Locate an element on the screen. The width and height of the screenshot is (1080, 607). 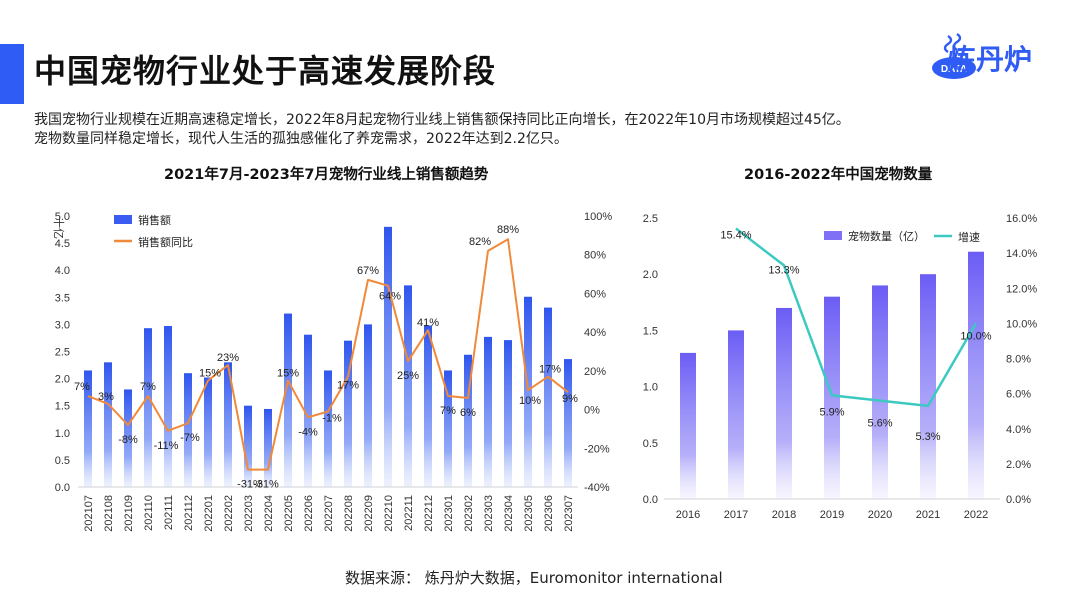
data-label: 10% is located at coordinates (530, 401).